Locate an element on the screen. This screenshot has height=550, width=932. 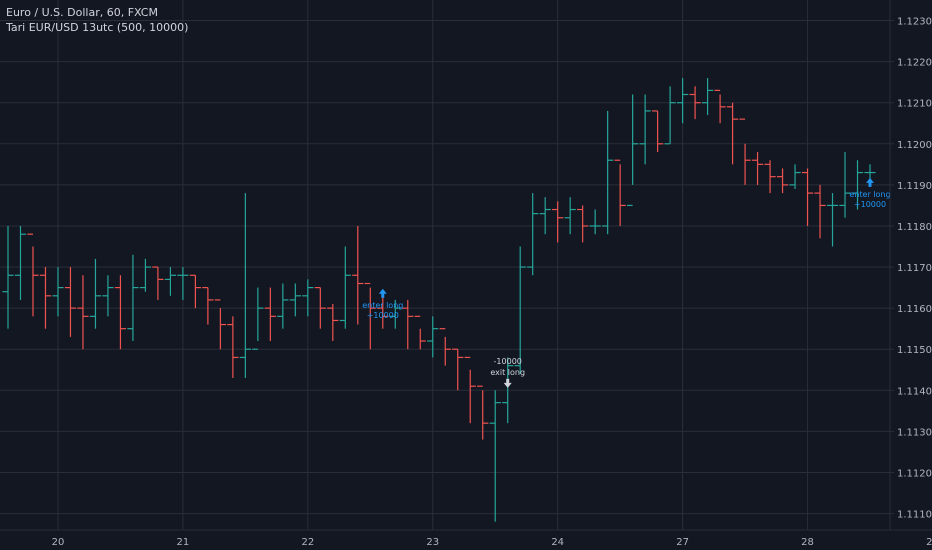
y-tick-label: 1.1180 is located at coordinates (914, 227).